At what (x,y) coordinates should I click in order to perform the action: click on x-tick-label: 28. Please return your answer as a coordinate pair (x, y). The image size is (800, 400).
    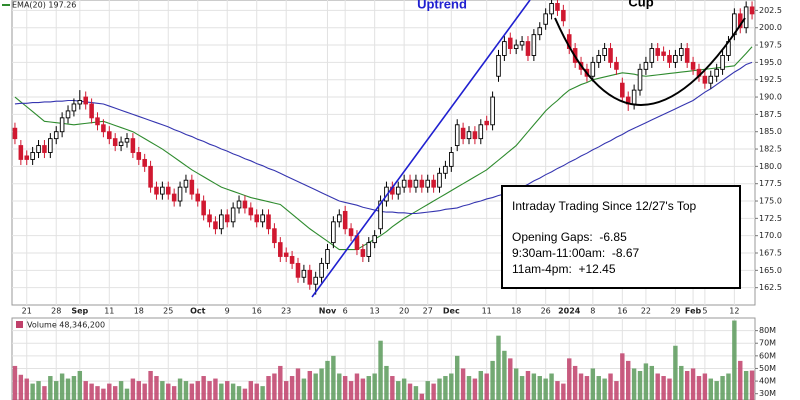
    Looking at the image, I should click on (56, 311).